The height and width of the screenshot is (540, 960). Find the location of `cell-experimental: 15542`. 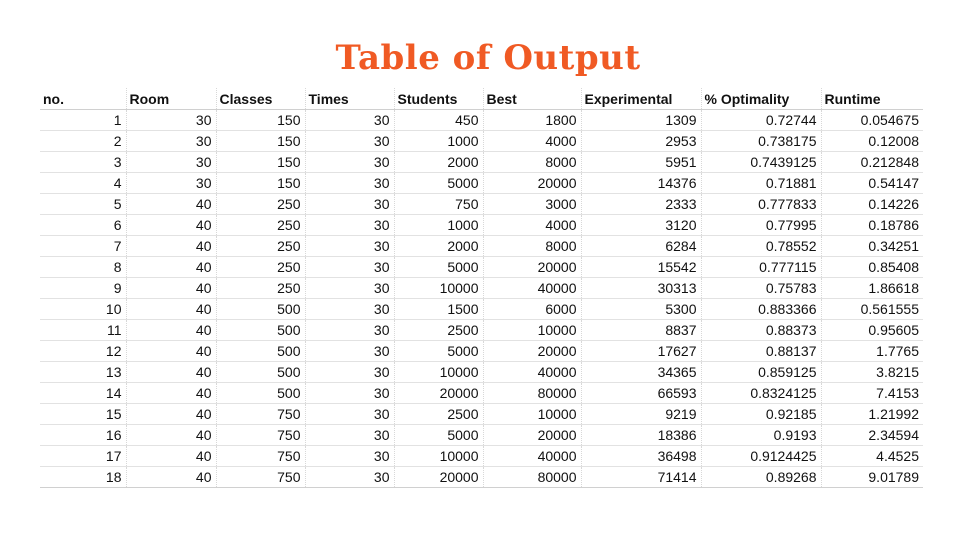

cell-experimental: 15542 is located at coordinates (641, 267).